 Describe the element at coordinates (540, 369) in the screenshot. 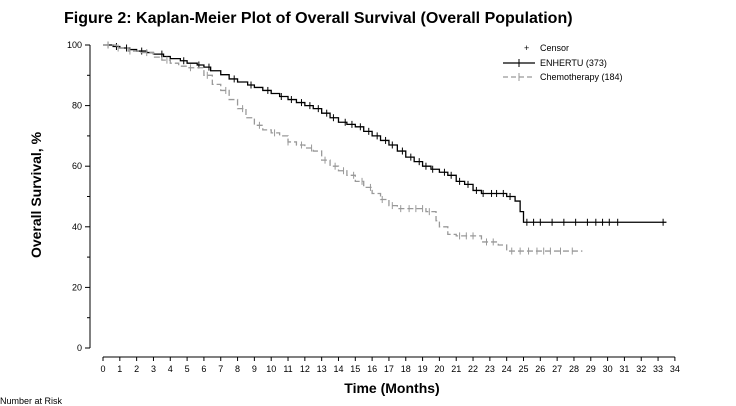

I see `x-tick-label: 26` at that location.